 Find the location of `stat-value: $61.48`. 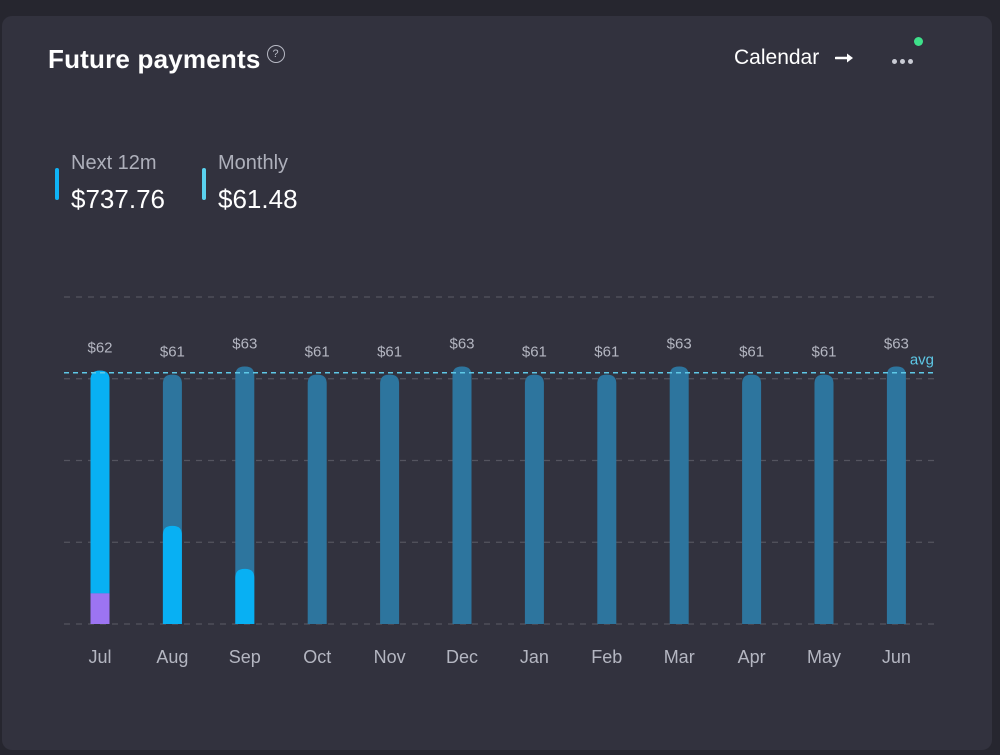

stat-value: $61.48 is located at coordinates (258, 199).